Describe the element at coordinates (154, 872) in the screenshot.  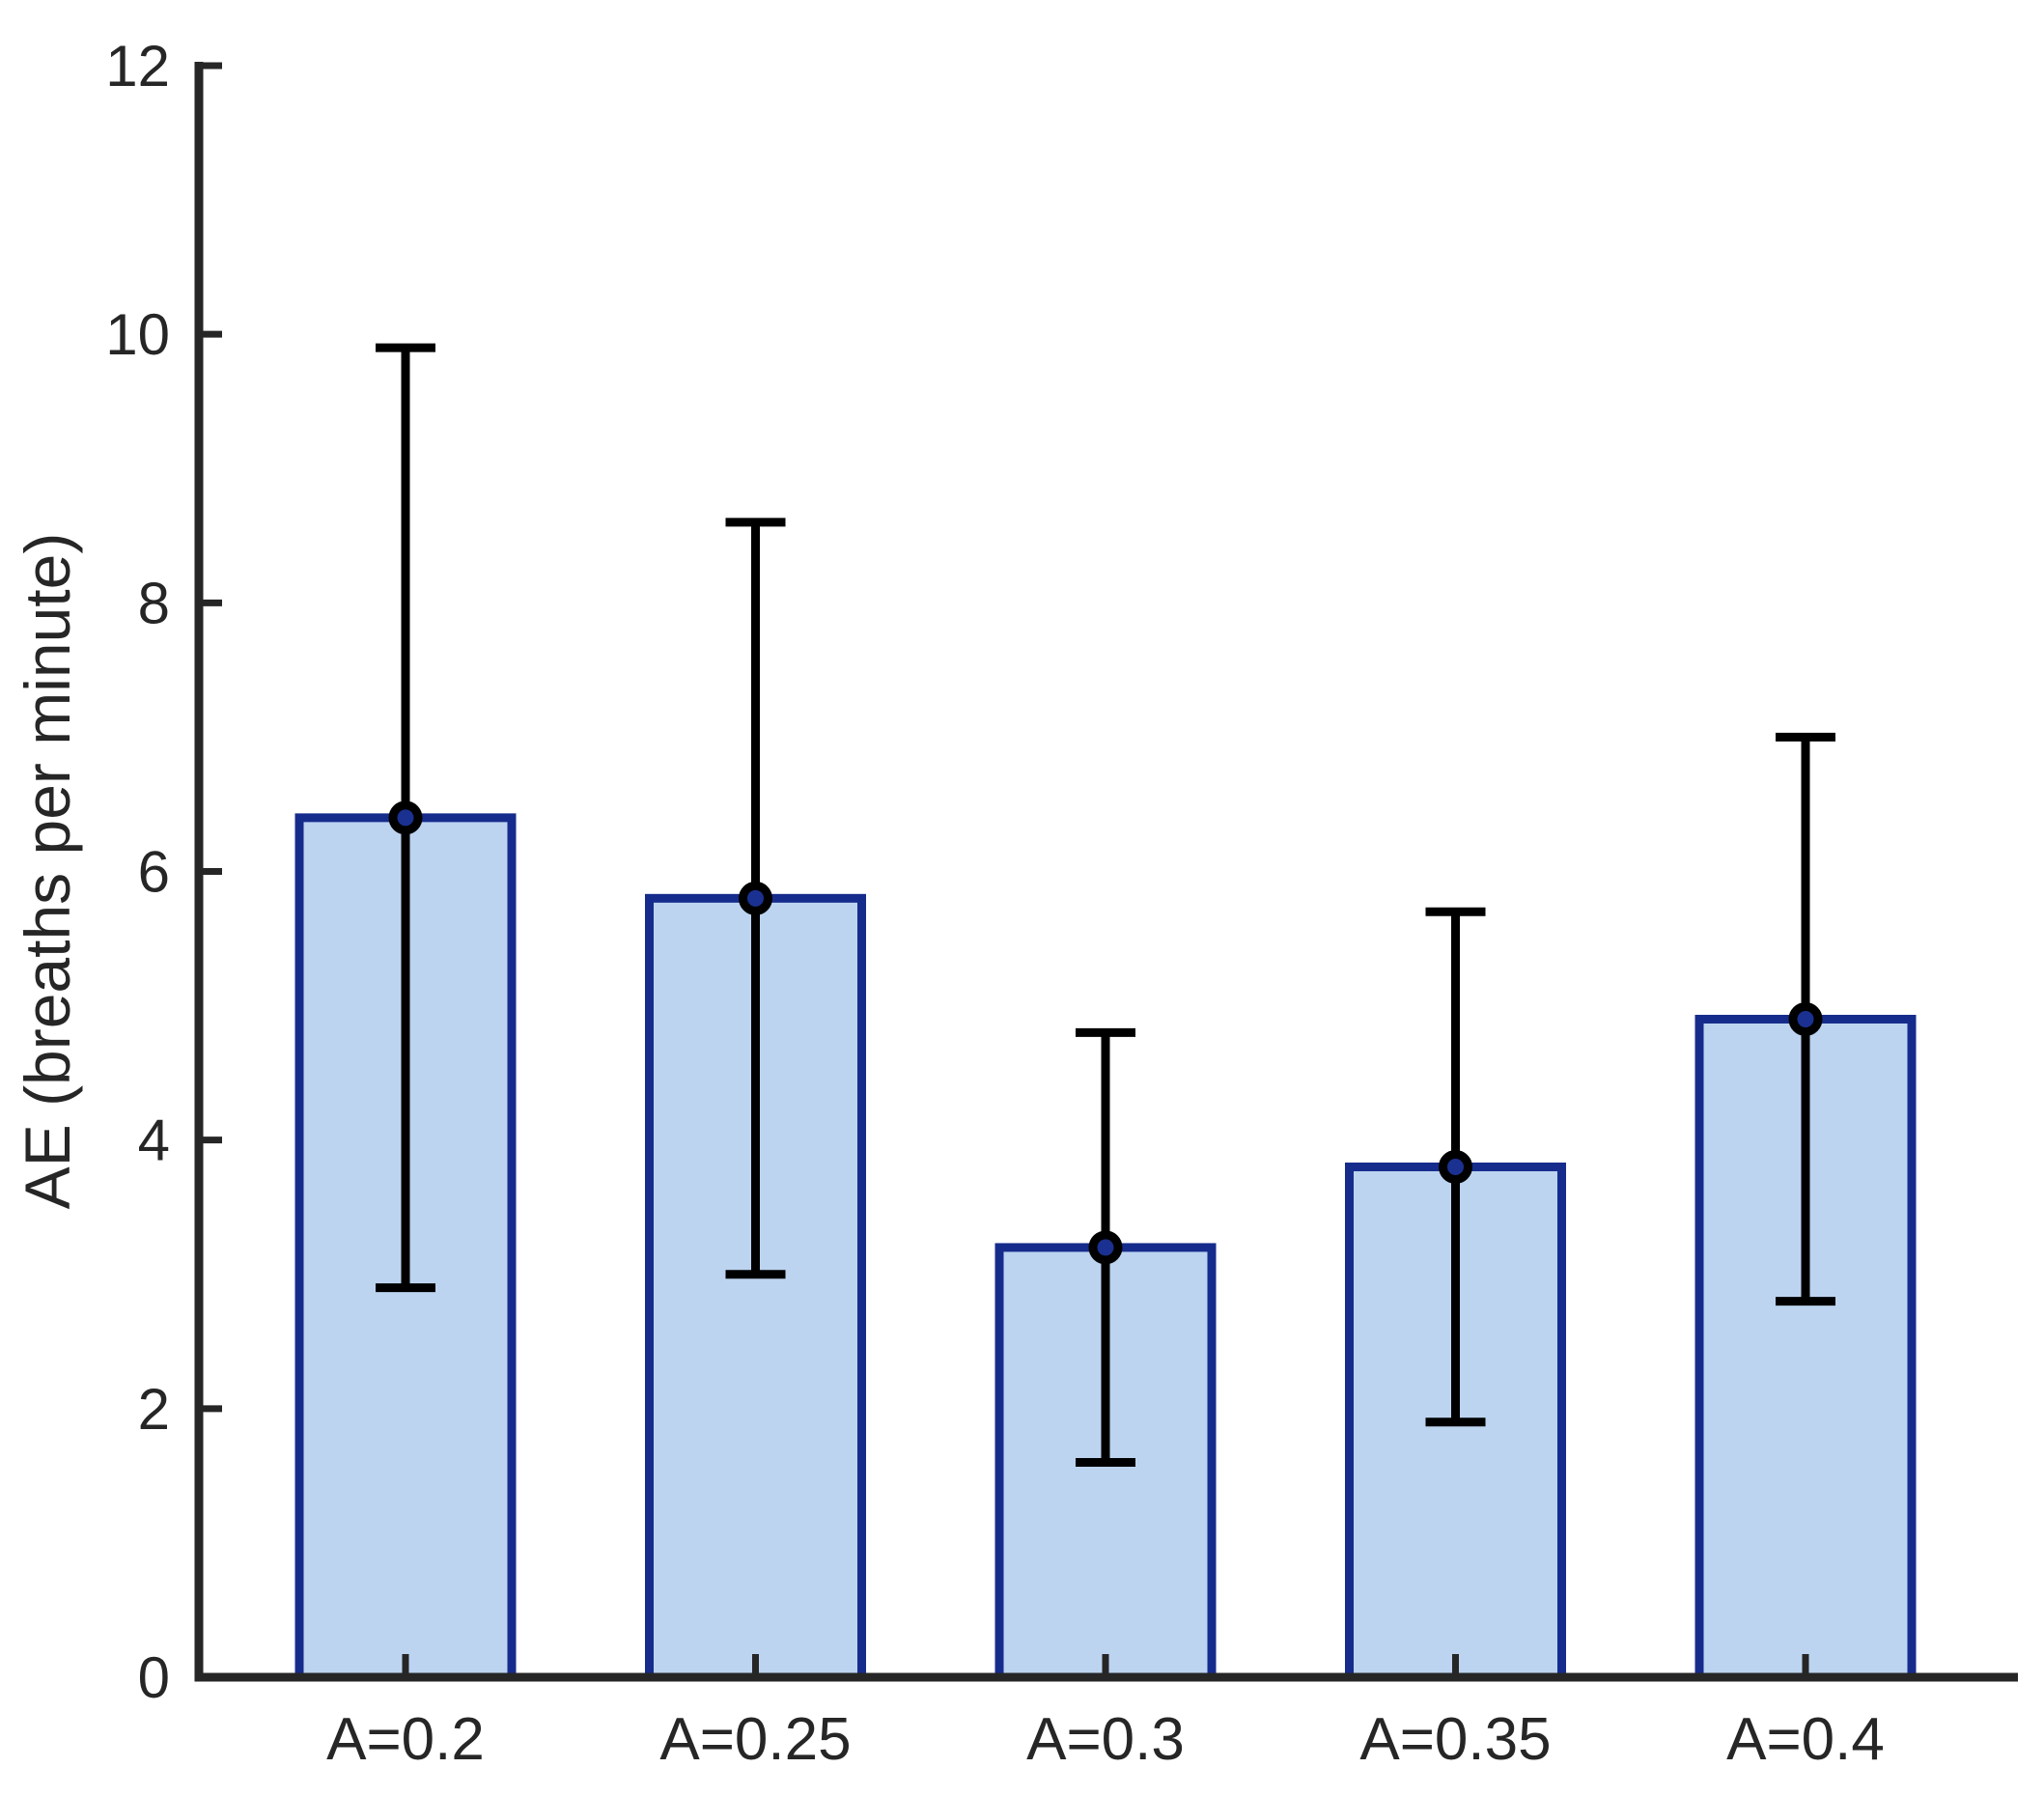
I see `y-tick-label: 6` at that location.